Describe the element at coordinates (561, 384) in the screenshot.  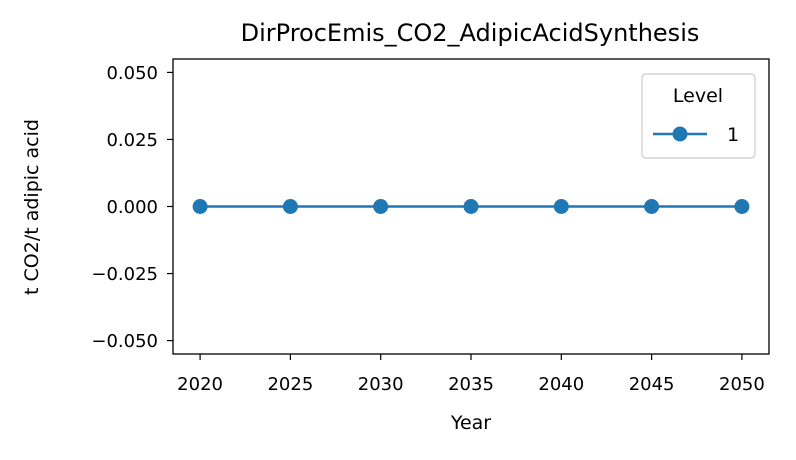
I see `x-tick-label: 2040` at that location.